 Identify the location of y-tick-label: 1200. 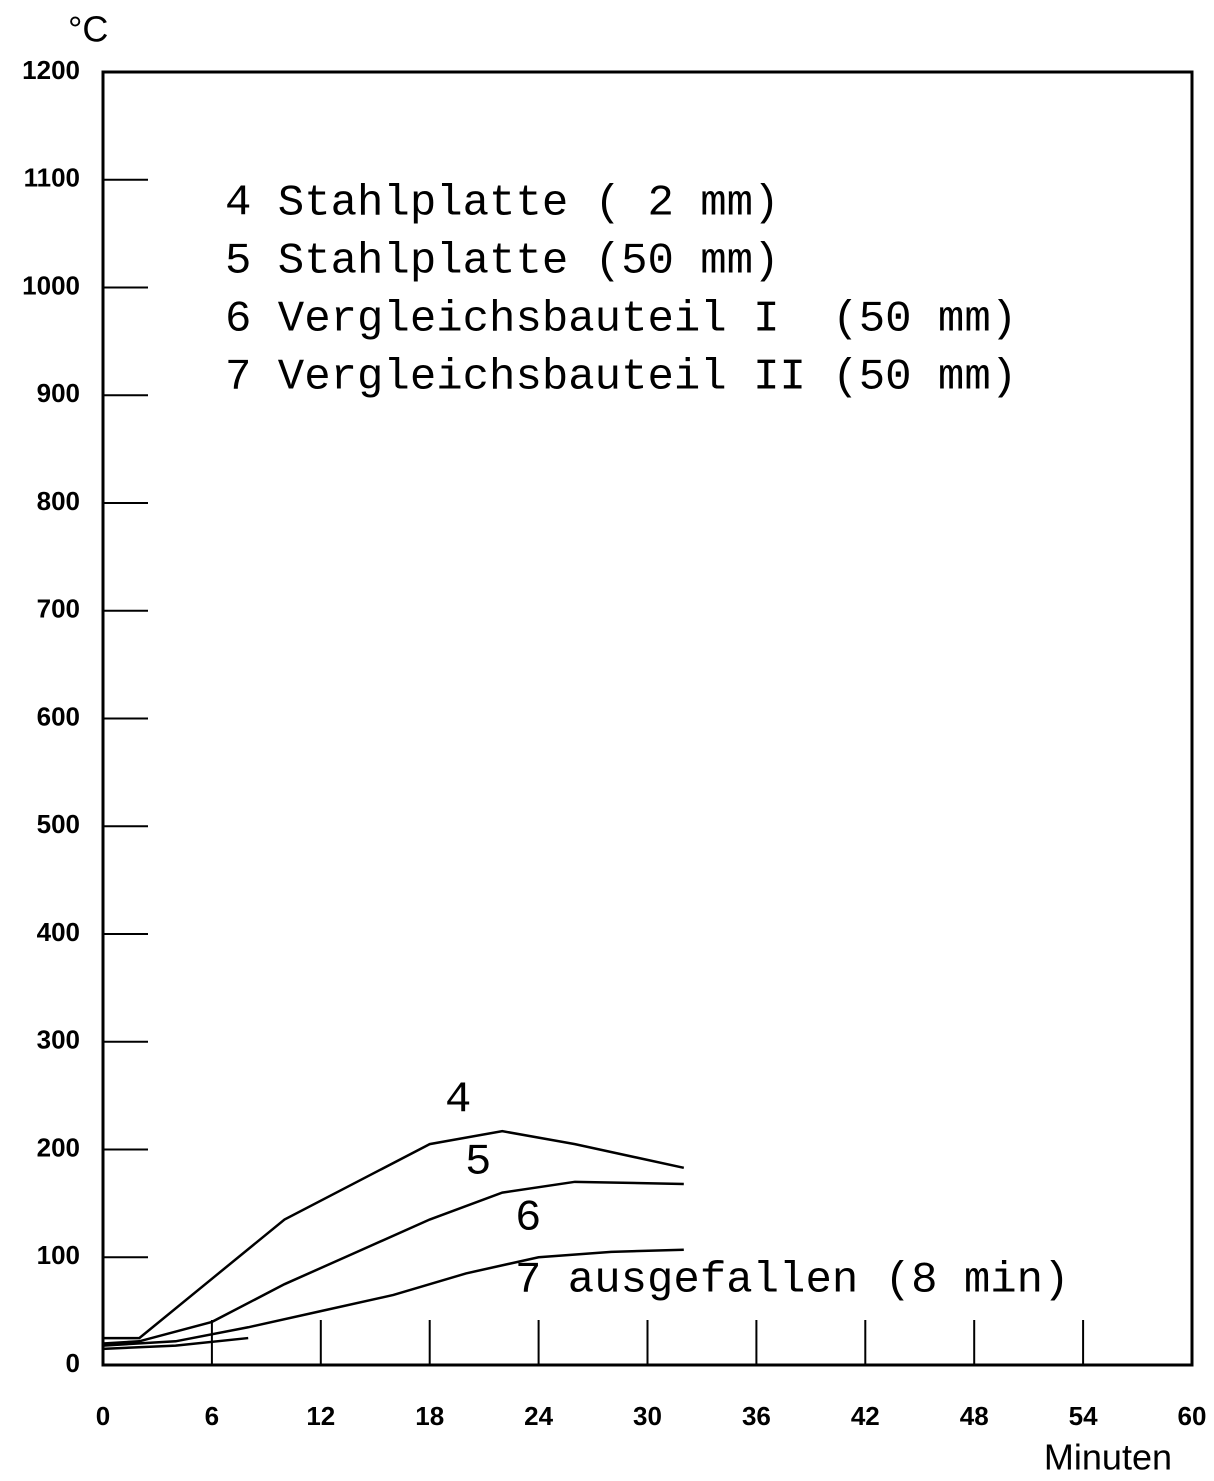
(51, 70).